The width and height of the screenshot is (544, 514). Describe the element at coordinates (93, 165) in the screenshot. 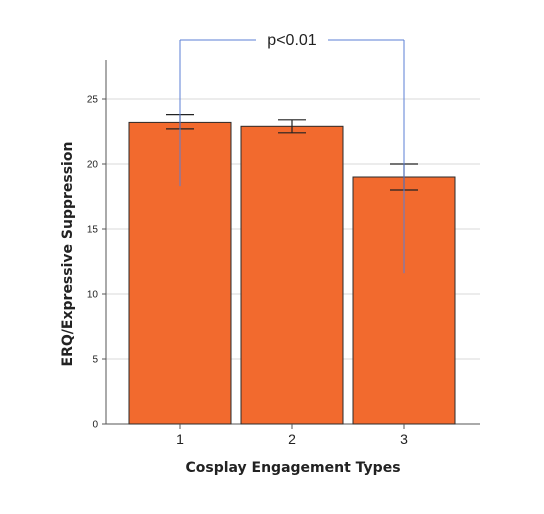

I see `y-tick-label: 20` at that location.